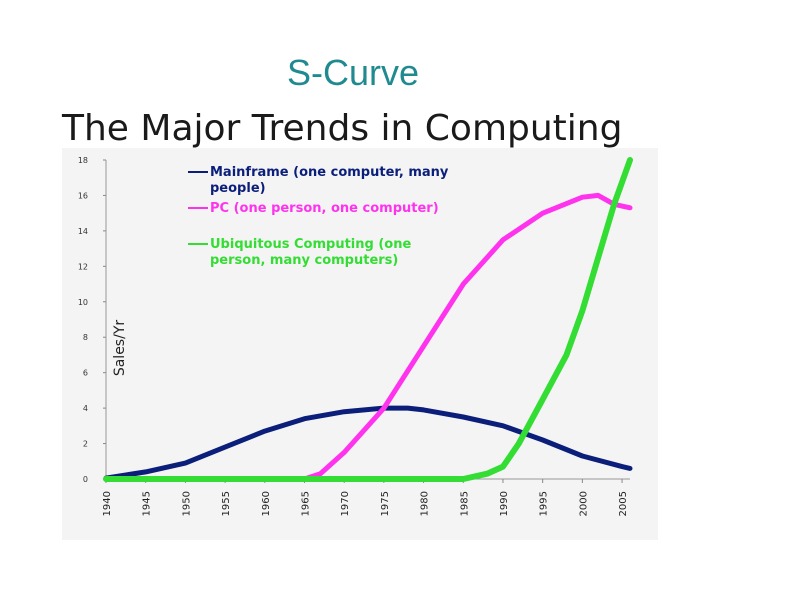  Describe the element at coordinates (464, 503) in the screenshot. I see `x-tick-label: 1985` at that location.